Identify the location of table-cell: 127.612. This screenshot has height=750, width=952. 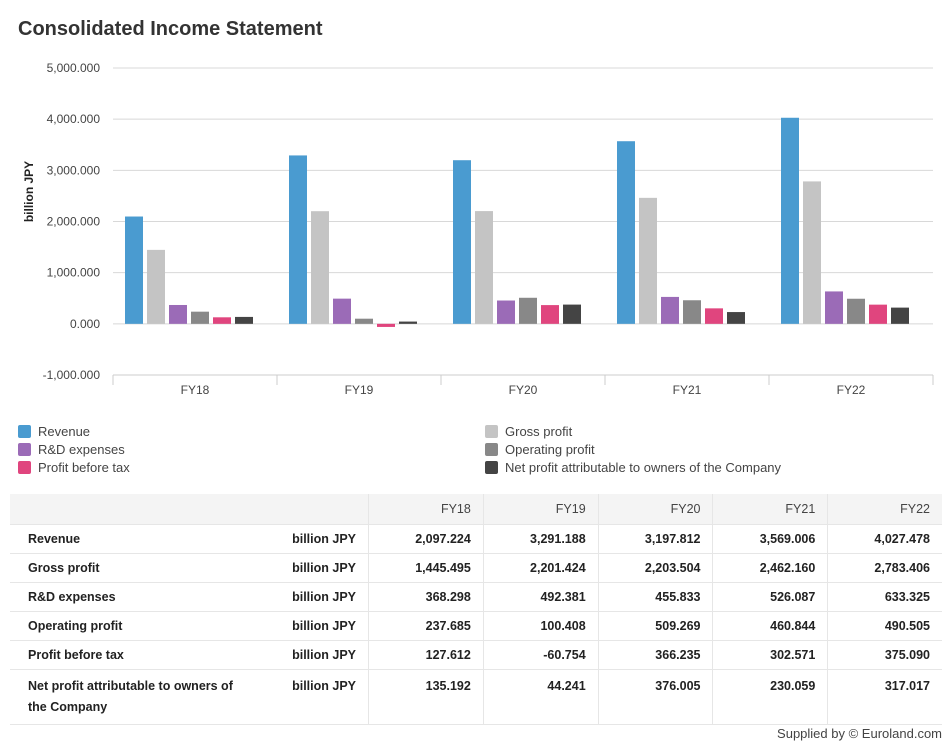
(426, 655).